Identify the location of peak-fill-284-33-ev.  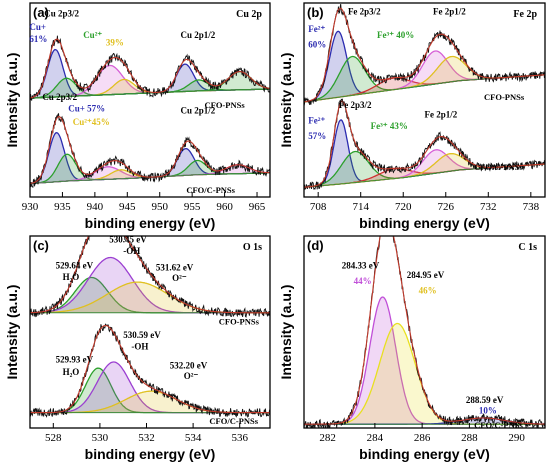
(424, 361).